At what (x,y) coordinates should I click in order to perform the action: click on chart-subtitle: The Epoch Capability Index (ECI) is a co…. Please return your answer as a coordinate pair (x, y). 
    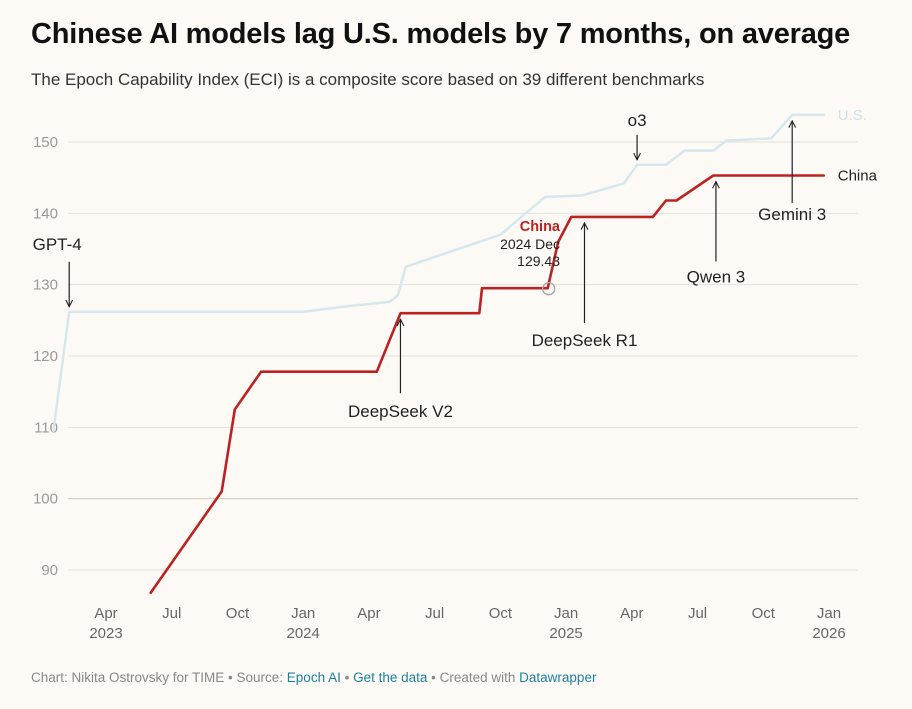
    Looking at the image, I should click on (368, 79).